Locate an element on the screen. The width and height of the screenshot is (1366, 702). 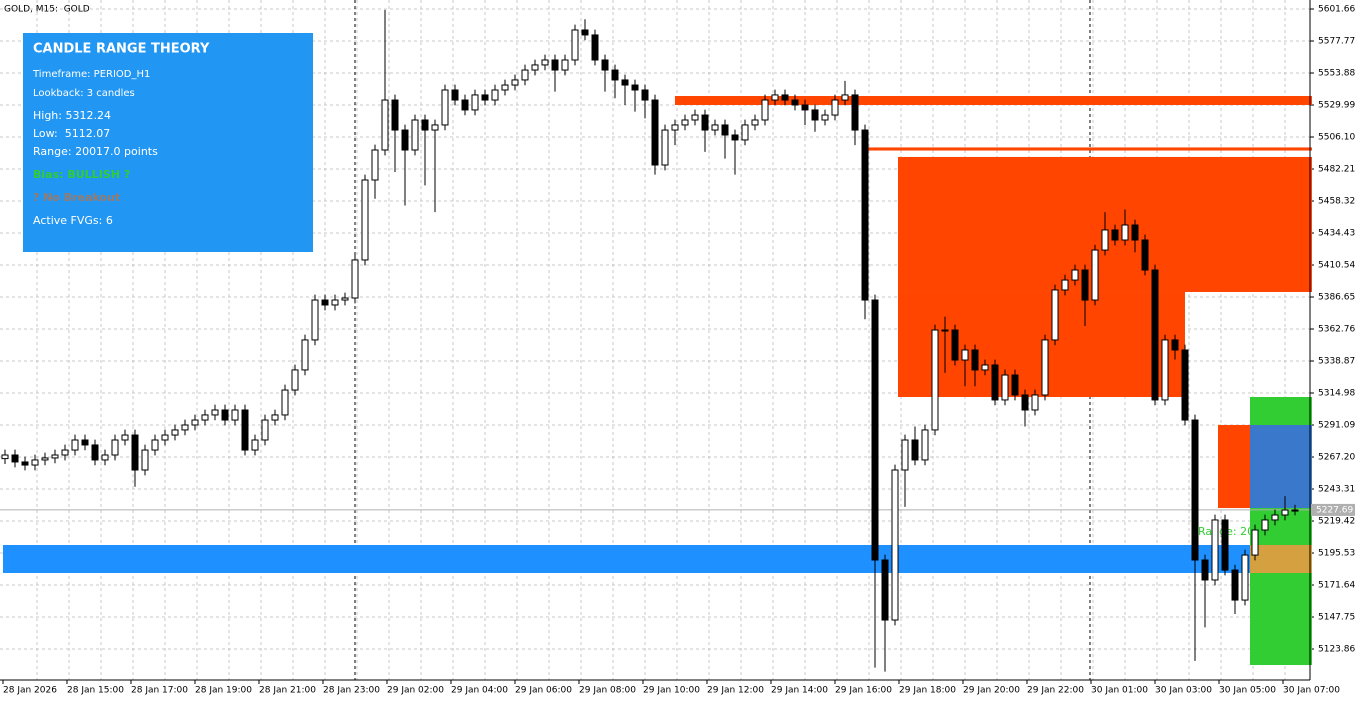
price-tag is located at coordinates (1333, 509).